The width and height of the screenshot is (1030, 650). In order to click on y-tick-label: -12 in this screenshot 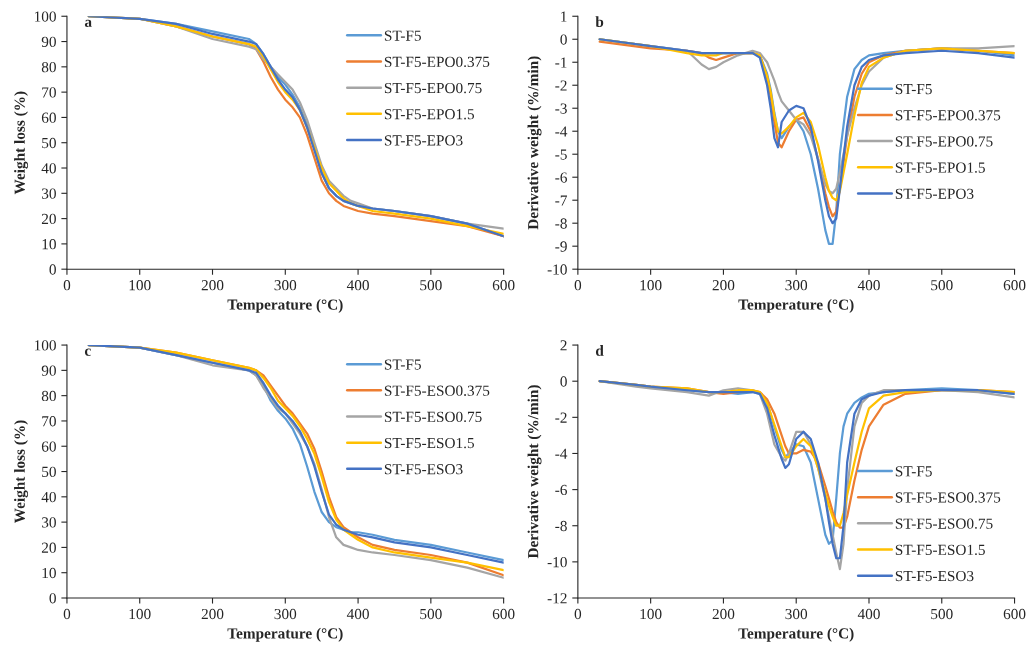, I will do `click(557, 598)`.